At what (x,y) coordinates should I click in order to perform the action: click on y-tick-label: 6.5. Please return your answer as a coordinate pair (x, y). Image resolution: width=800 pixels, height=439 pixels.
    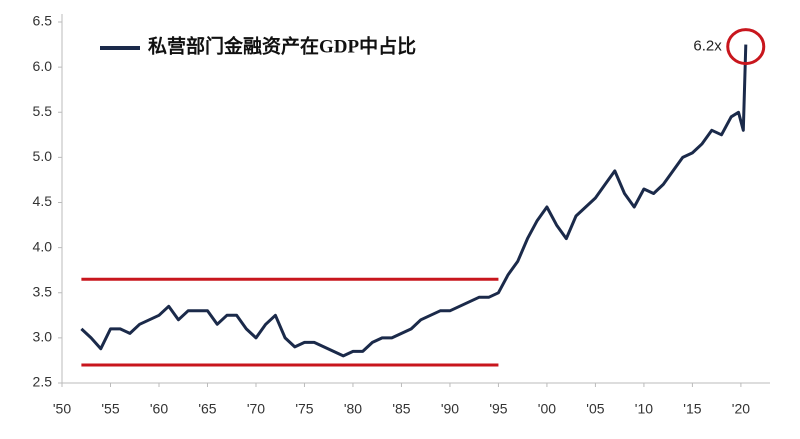
    Looking at the image, I should click on (43, 21).